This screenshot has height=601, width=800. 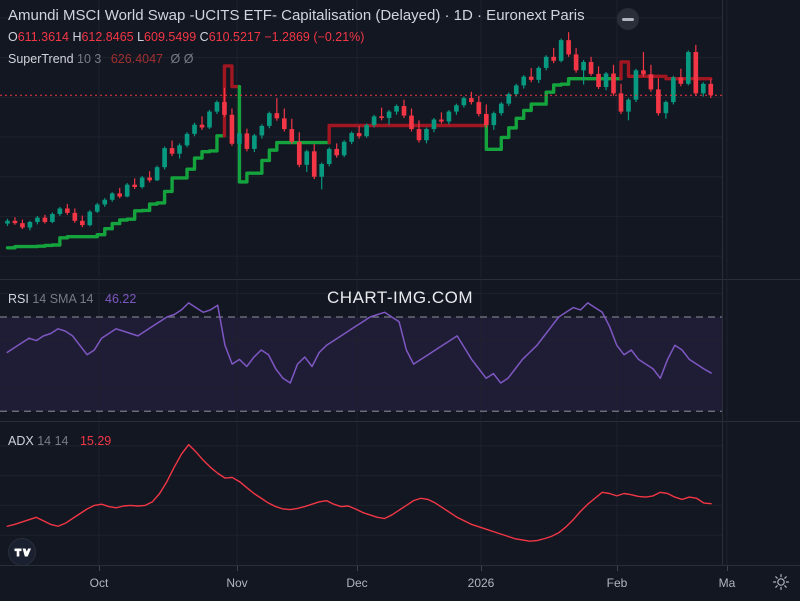 I want to click on time-axis-label: Nov, so click(x=237, y=583).